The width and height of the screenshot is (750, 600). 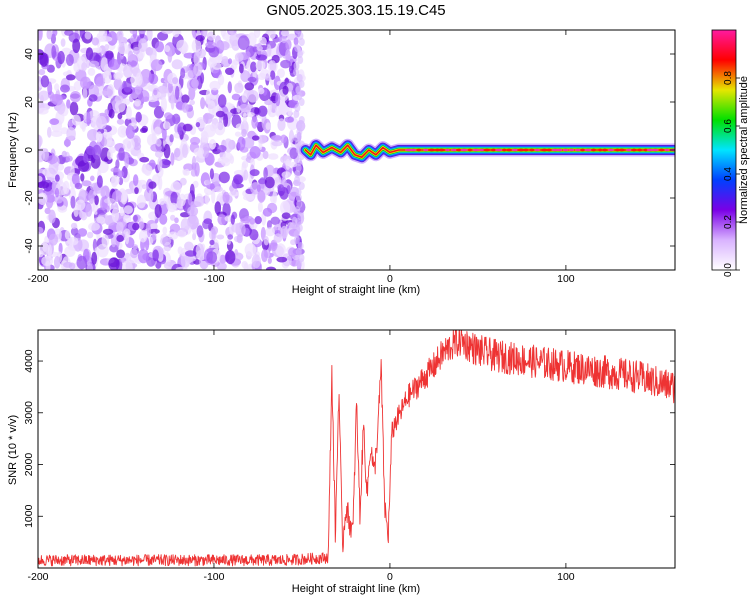 I want to click on colorbar-tick-label: 0.0, so click(x=728, y=270).